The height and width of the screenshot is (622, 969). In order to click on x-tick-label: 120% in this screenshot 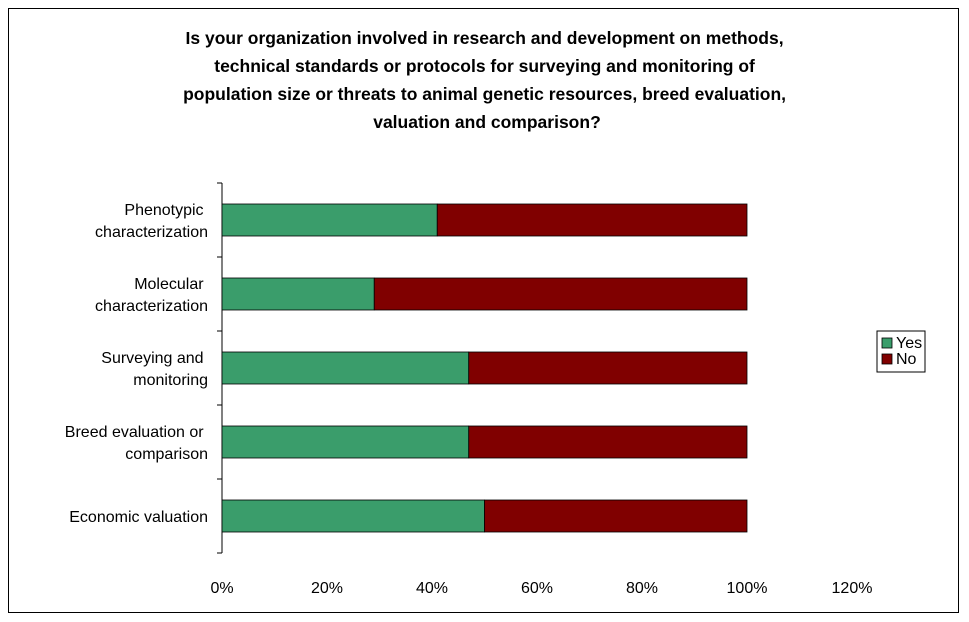, I will do `click(852, 588)`.